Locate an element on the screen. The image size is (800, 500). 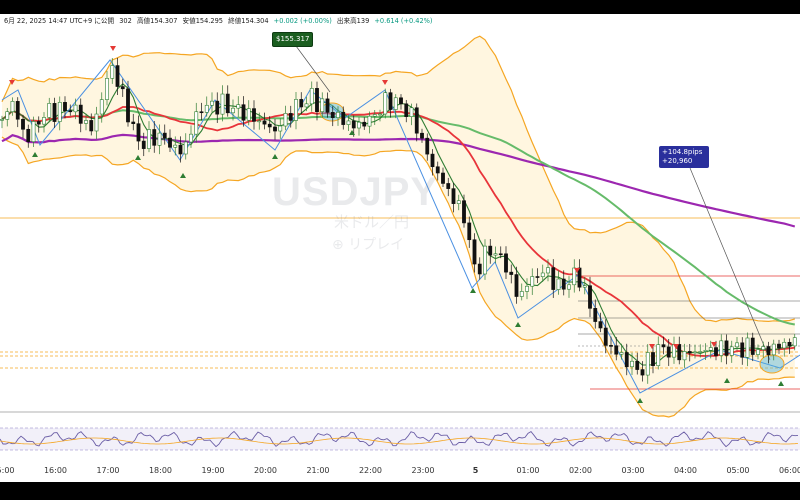
x-tick-label: 17:00 is located at coordinates (108, 470).